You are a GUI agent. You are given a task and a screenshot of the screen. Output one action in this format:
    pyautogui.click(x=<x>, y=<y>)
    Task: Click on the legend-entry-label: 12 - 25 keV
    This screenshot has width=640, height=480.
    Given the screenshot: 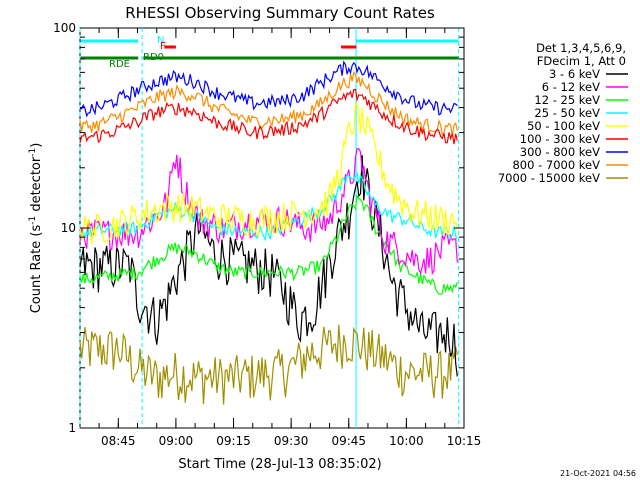 What is the action you would take?
    pyautogui.click(x=567, y=100)
    